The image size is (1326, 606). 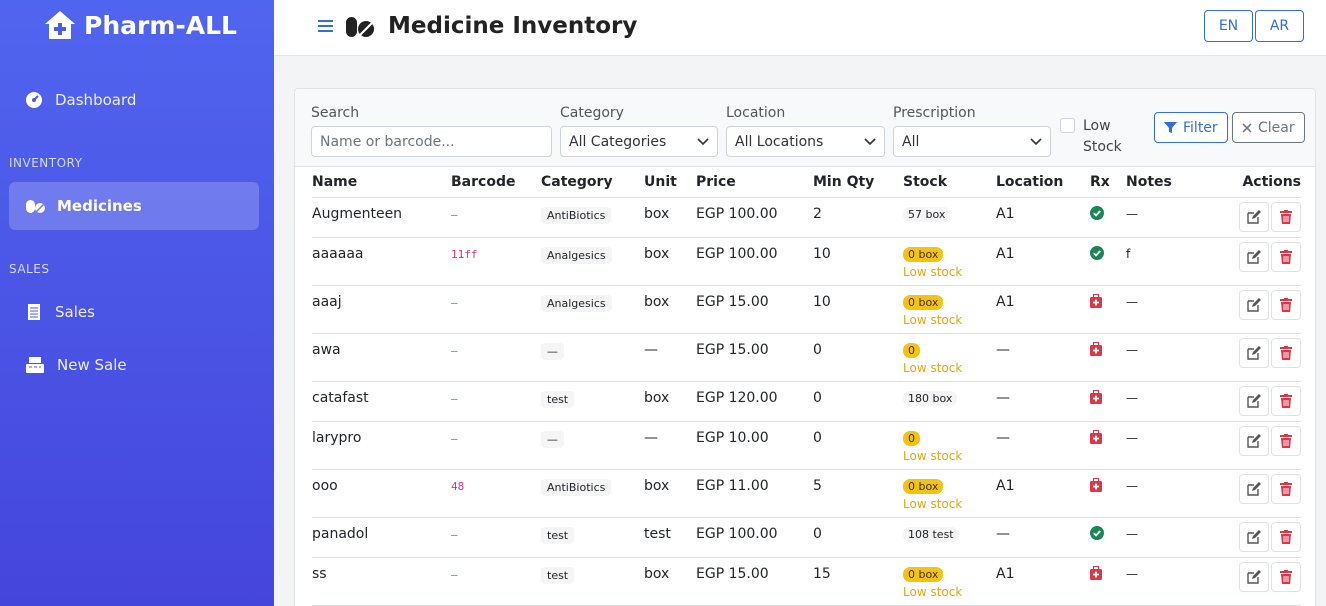 I want to click on column-header: Stock, so click(x=949, y=182).